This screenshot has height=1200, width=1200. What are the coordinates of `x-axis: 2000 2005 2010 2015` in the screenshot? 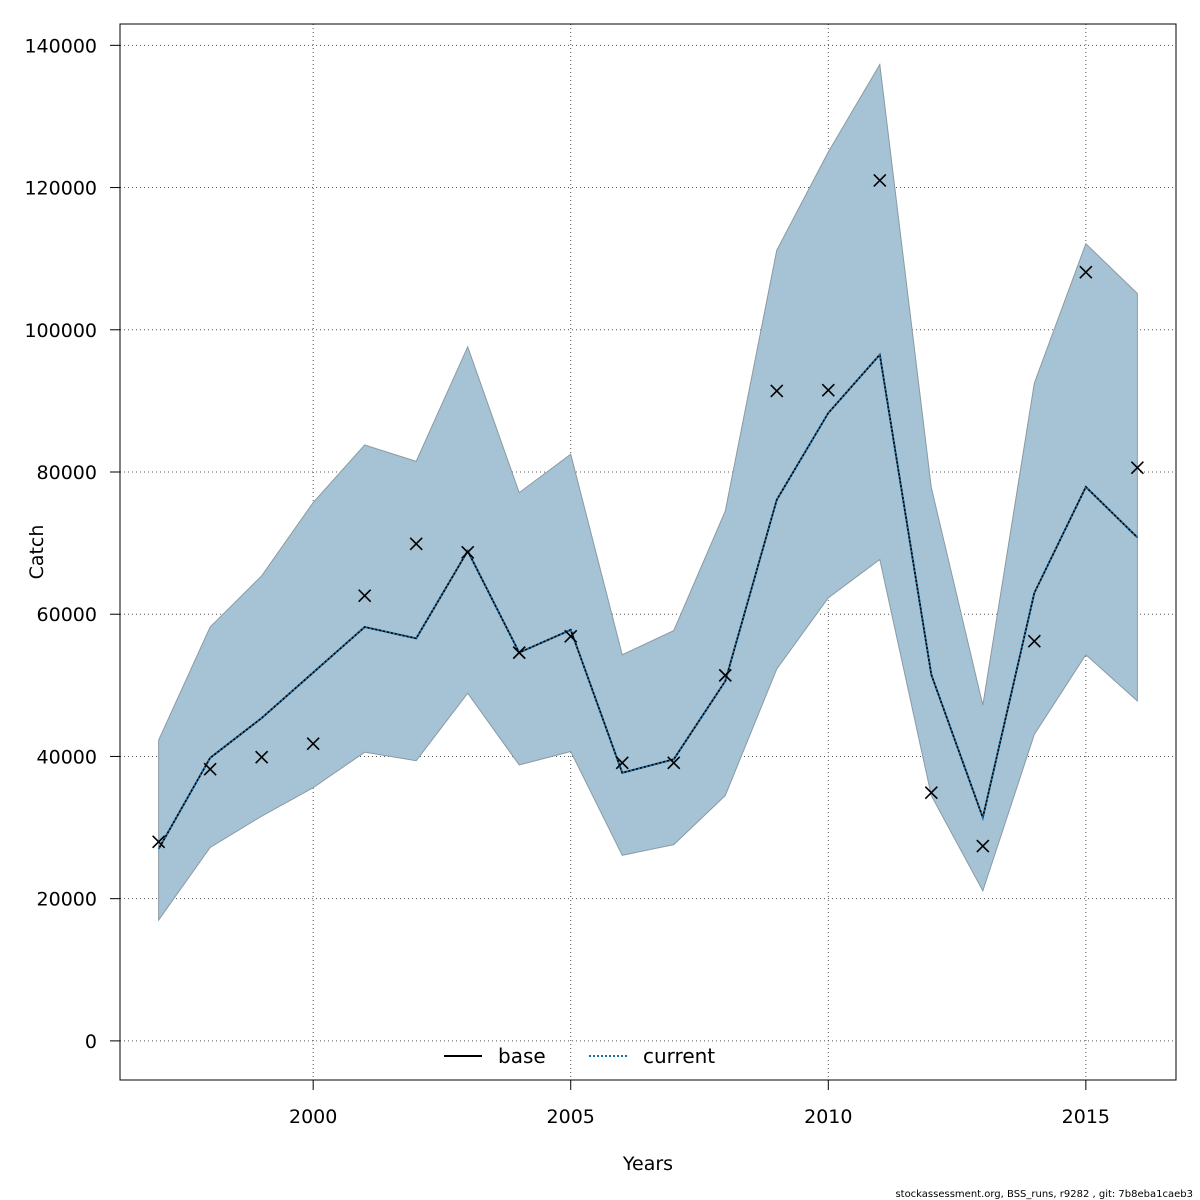 It's located at (699, 1103).